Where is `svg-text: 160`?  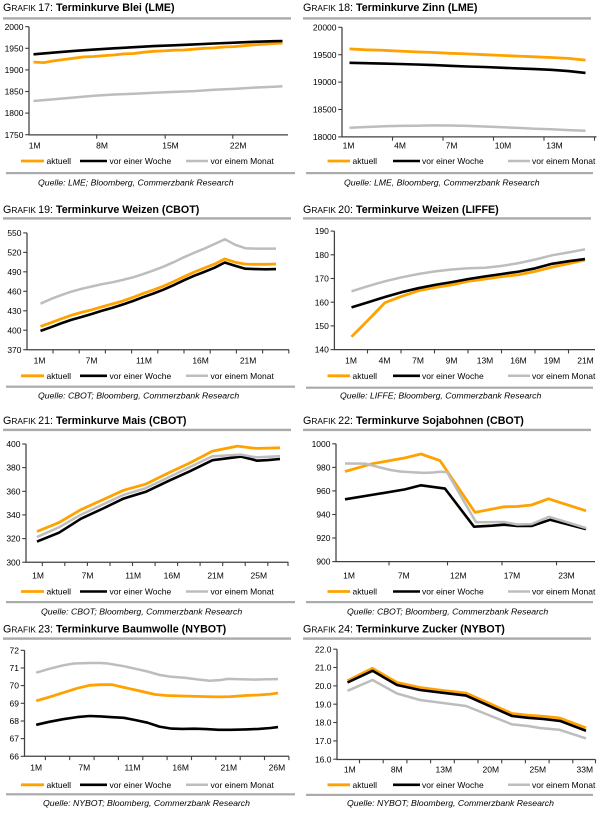
svg-text: 160 is located at coordinates (322, 302).